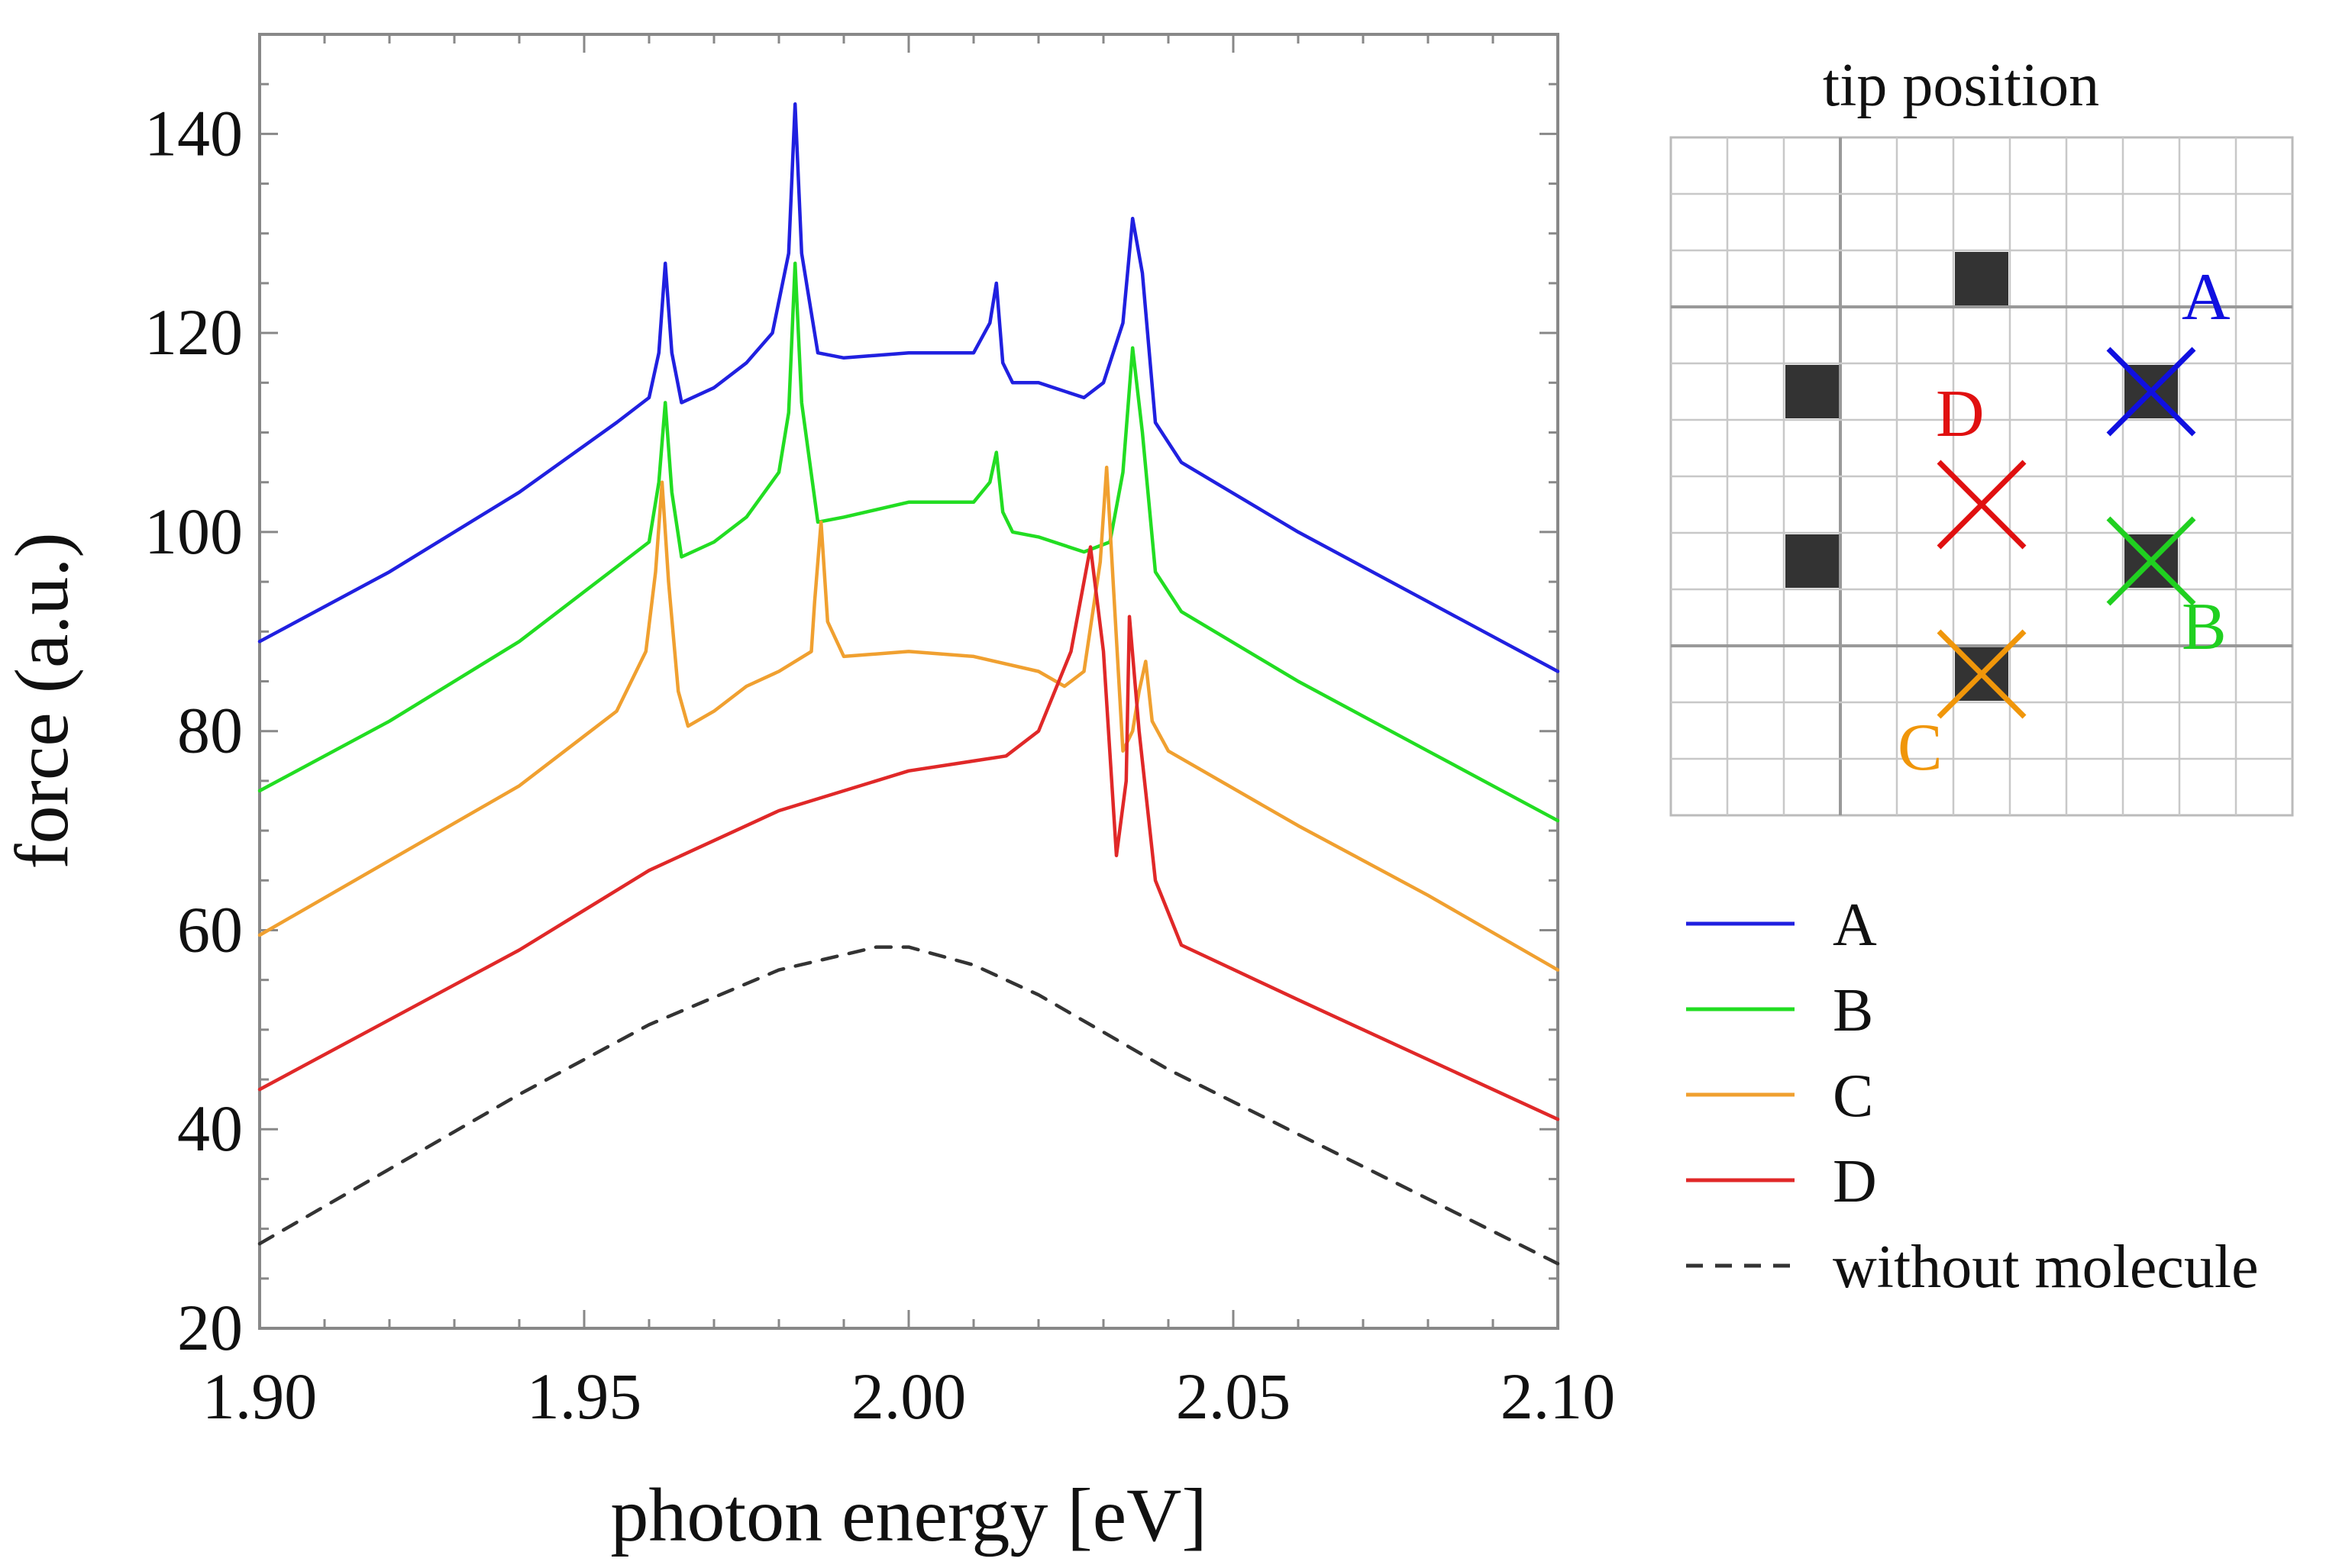  Describe the element at coordinates (210, 1327) in the screenshot. I see `y-tick-label: 20` at that location.